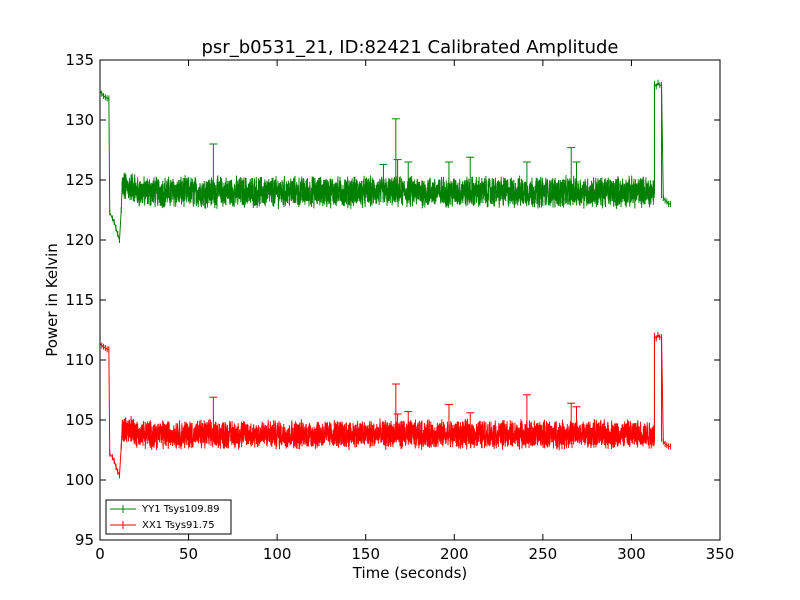 The width and height of the screenshot is (800, 600). I want to click on y-tick-label: 105, so click(79, 420).